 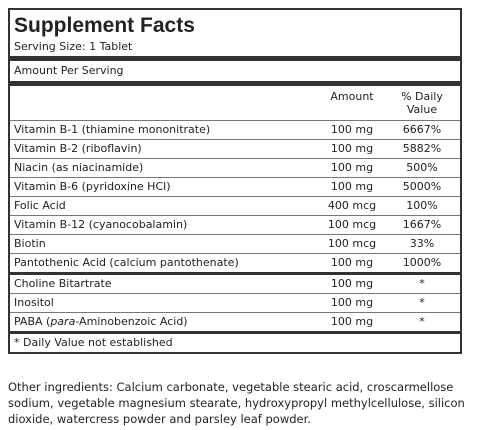 I want to click on daily-value: 1000%, so click(x=422, y=262).